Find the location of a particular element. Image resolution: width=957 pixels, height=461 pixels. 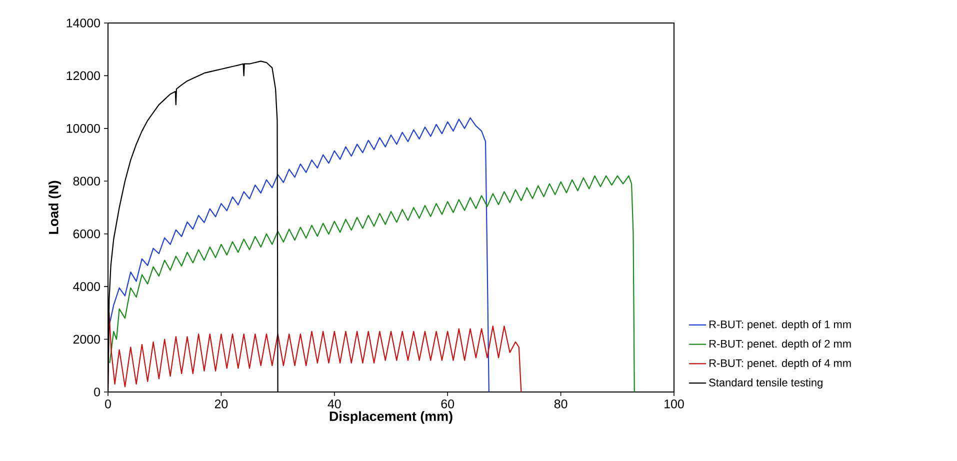

legend-label: R-BUT: penet. depth of 1 mm is located at coordinates (780, 325).